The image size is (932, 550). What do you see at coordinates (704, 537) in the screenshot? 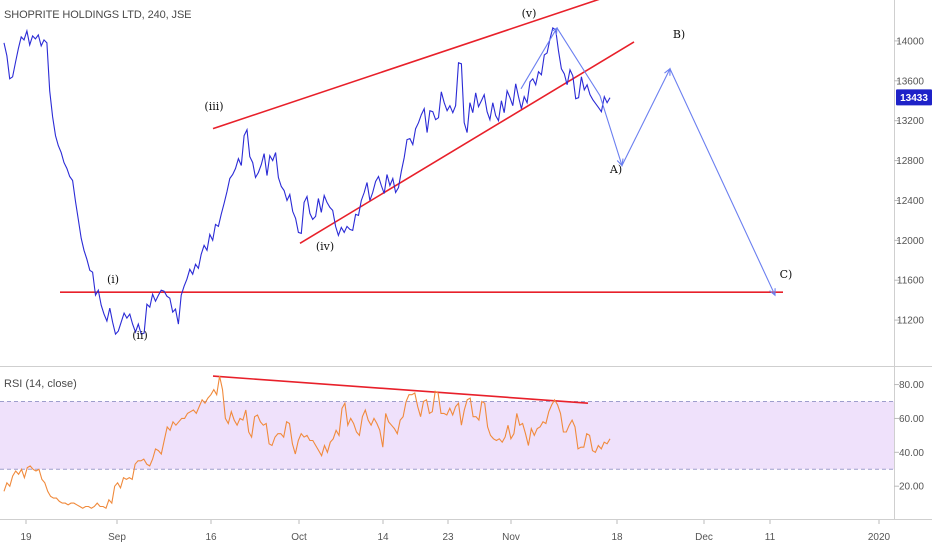
I see `time-tick-label: Dec` at bounding box center [704, 537].